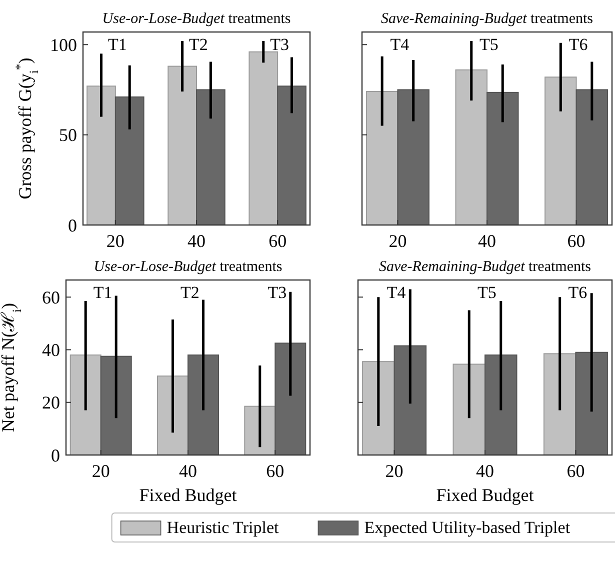 The image size is (615, 569). Describe the element at coordinates (222, 527) in the screenshot. I see `legend-label: Heuristic Triplet` at that location.